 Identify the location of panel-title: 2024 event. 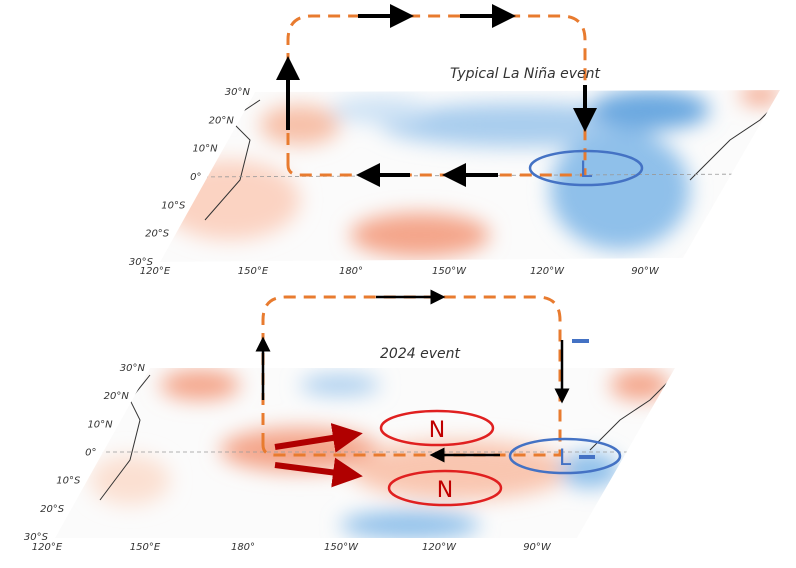
(420, 354).